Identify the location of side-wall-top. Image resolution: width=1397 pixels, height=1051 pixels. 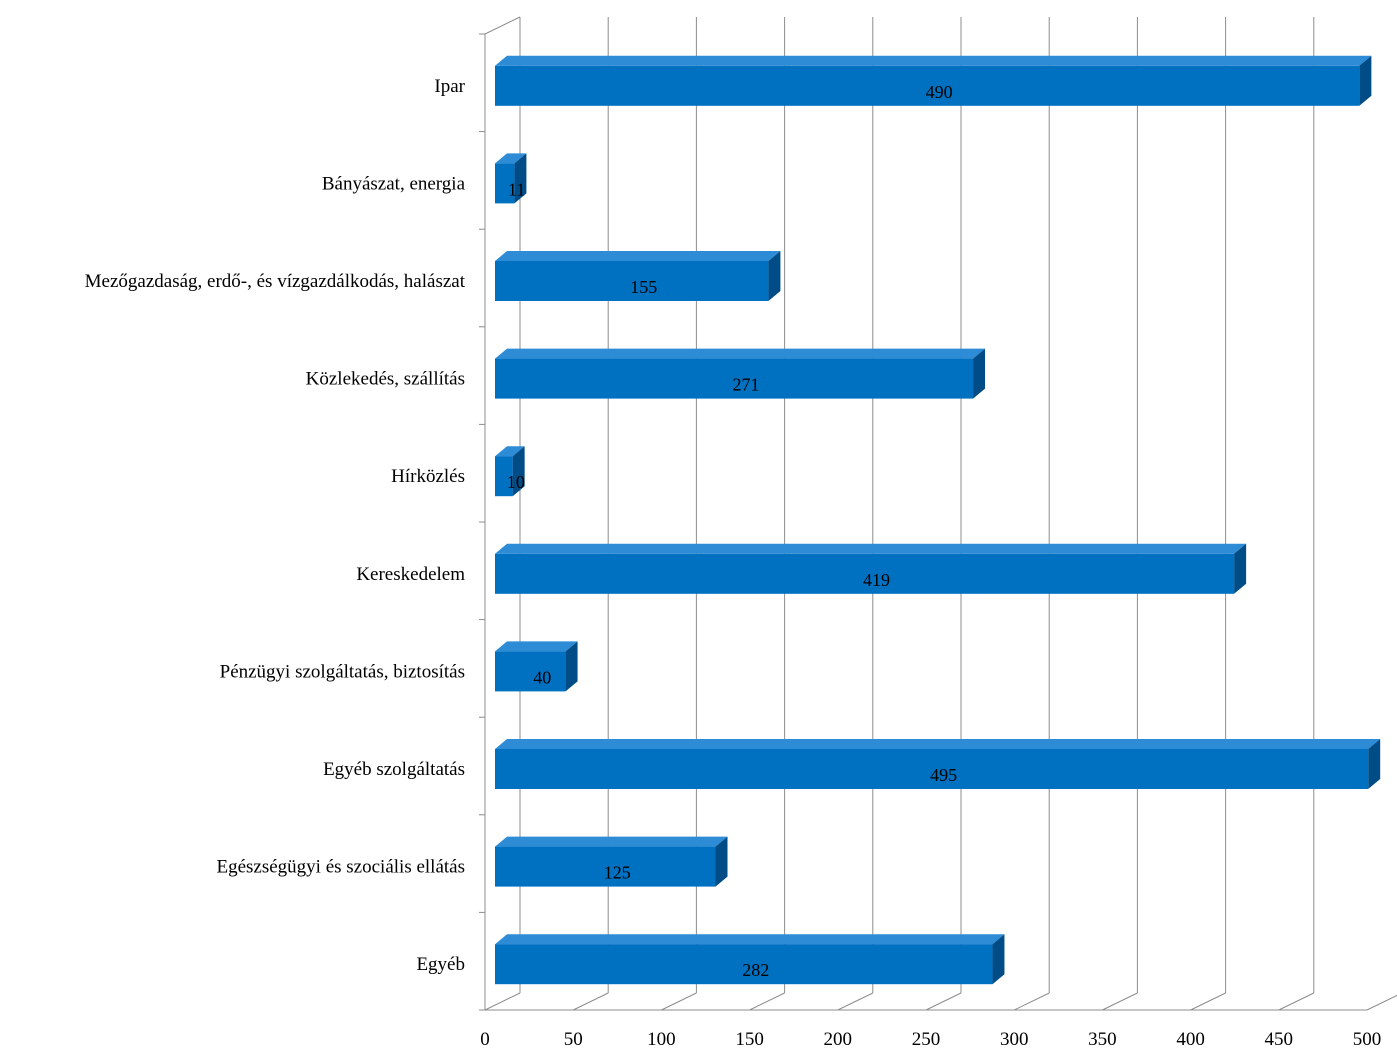
(502, 25).